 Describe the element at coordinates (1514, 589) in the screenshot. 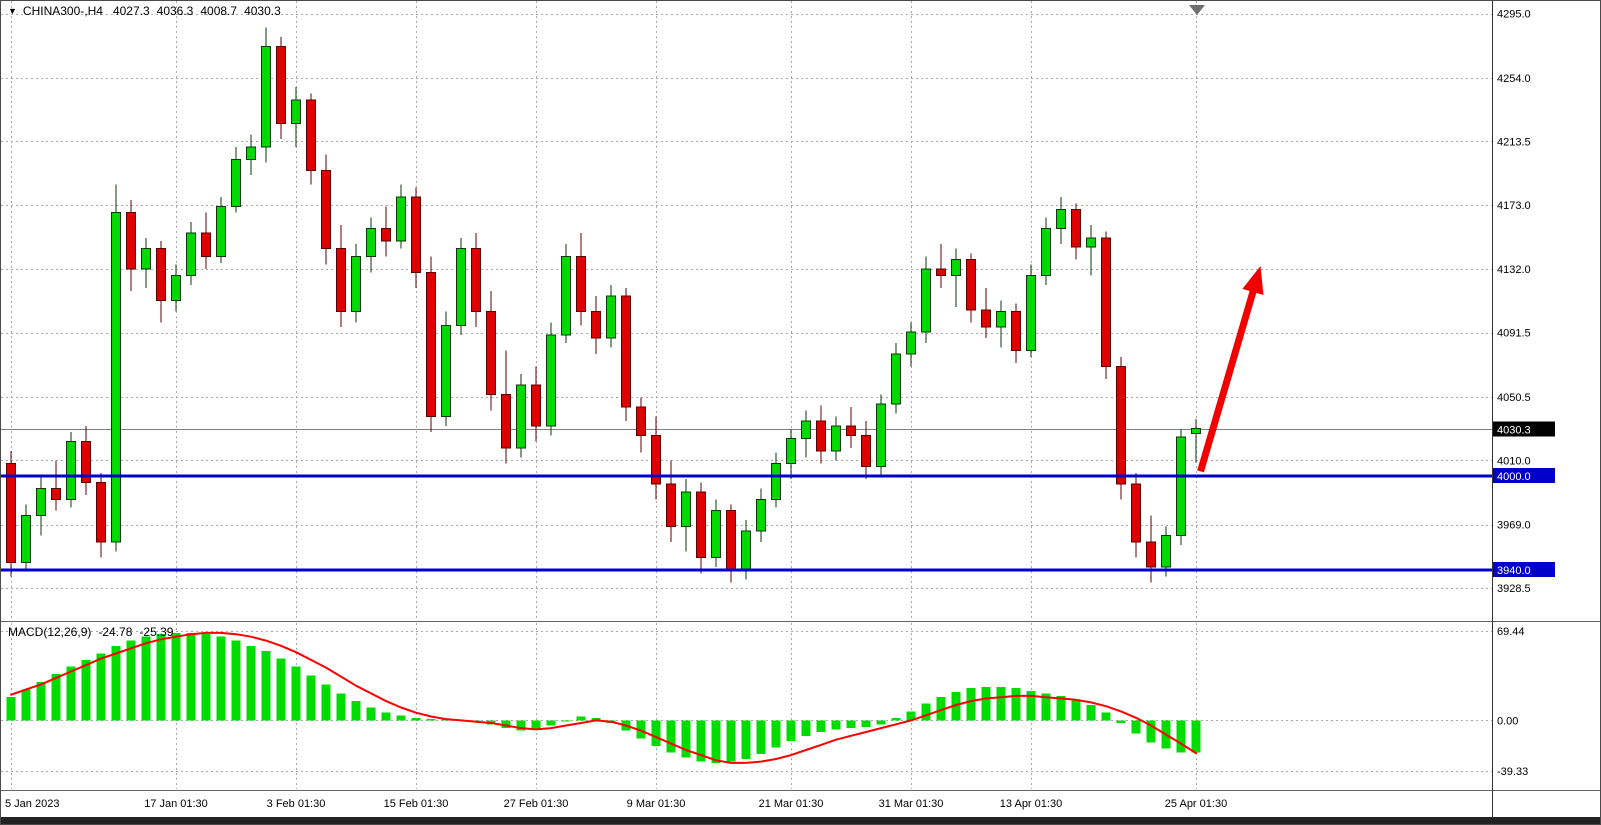

I see `price-tick-label: 3928.5` at that location.